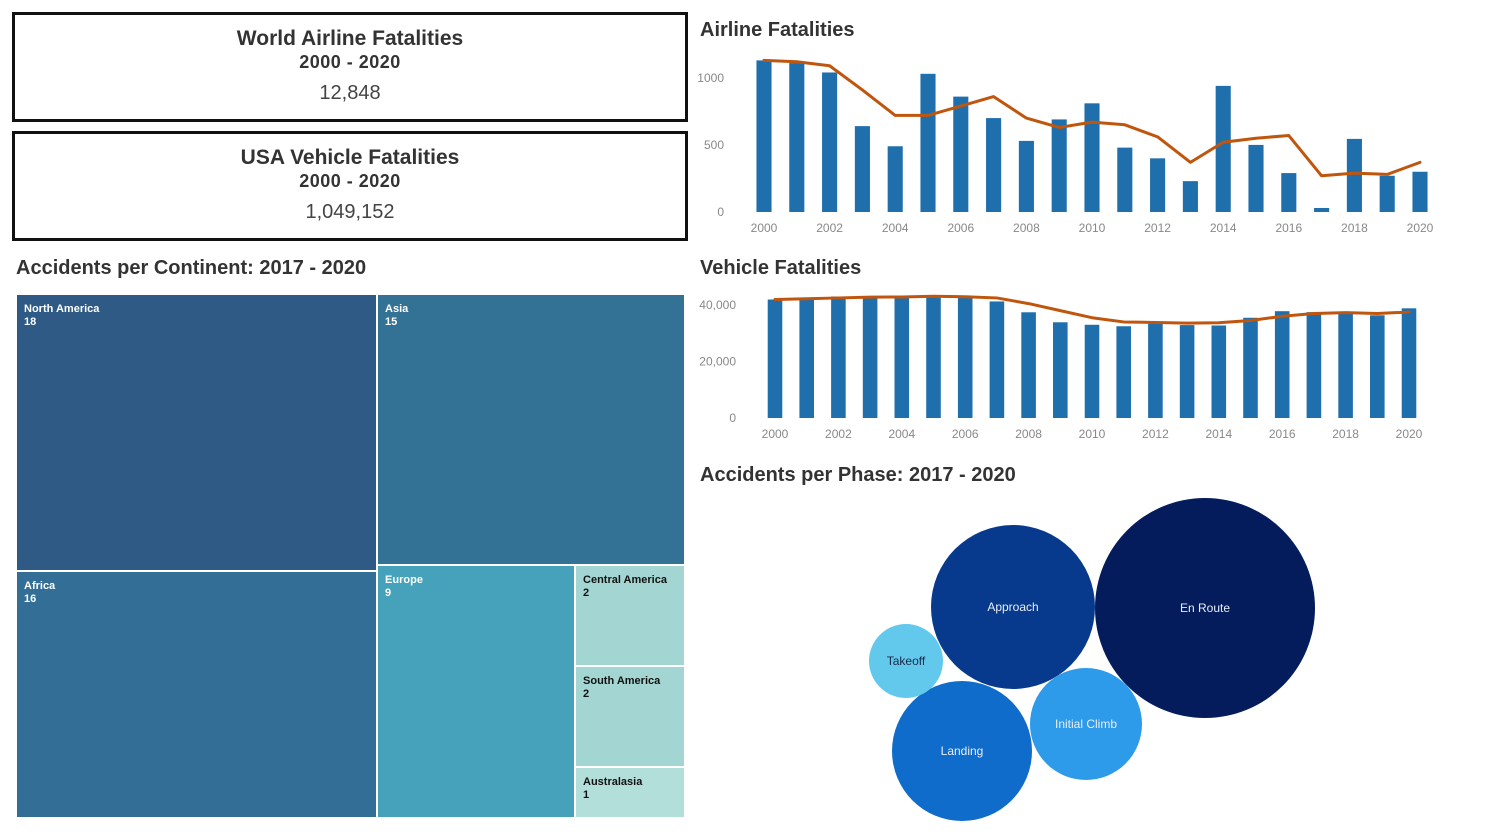 Image resolution: width=1500 pixels, height=834 pixels. Describe the element at coordinates (586, 694) in the screenshot. I see `treemap-value: 2` at that location.